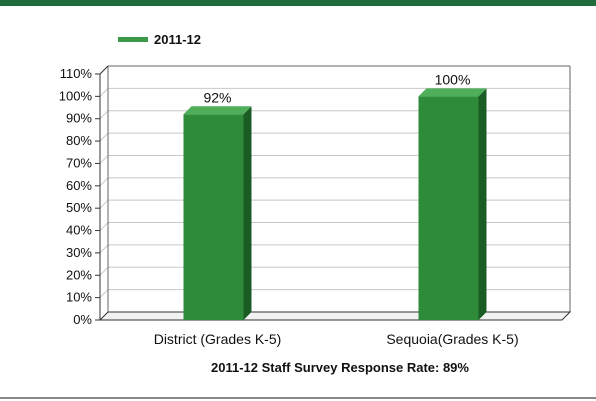 The height and width of the screenshot is (401, 596). Describe the element at coordinates (452, 339) in the screenshot. I see `x-tick-label: Sequoia(Grades K-5)` at that location.